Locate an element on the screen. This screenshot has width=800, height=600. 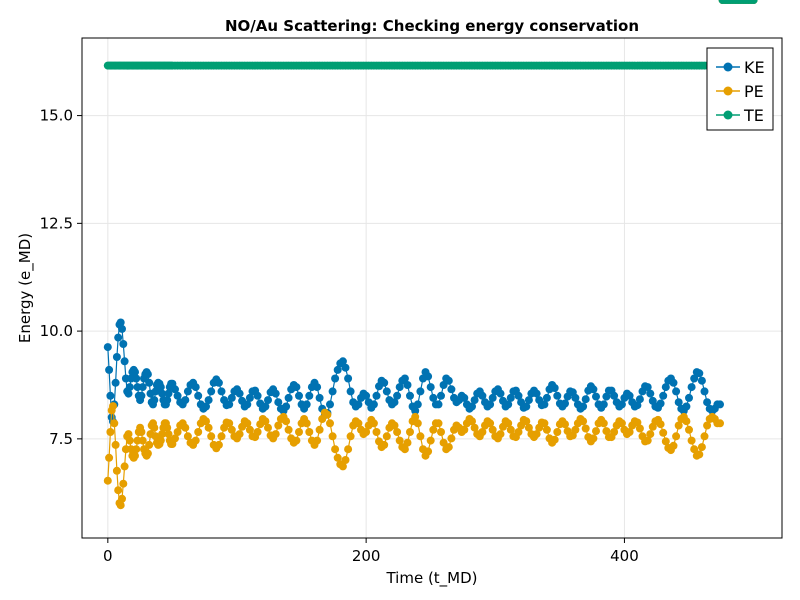
legend: KE PE TE is located at coordinates (740, 89).